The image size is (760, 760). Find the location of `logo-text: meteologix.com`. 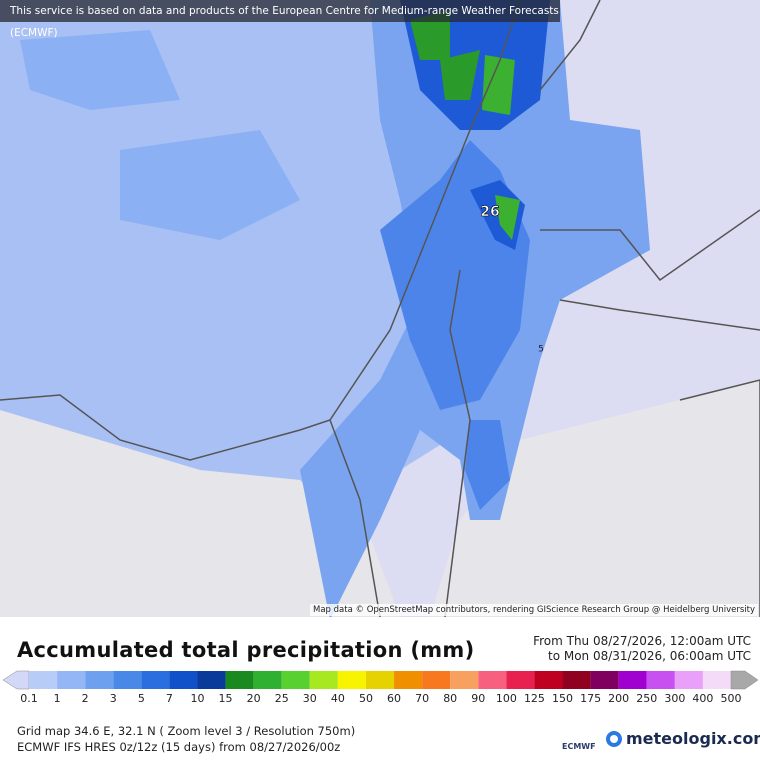

logo-text: meteologix.com is located at coordinates (693, 738).